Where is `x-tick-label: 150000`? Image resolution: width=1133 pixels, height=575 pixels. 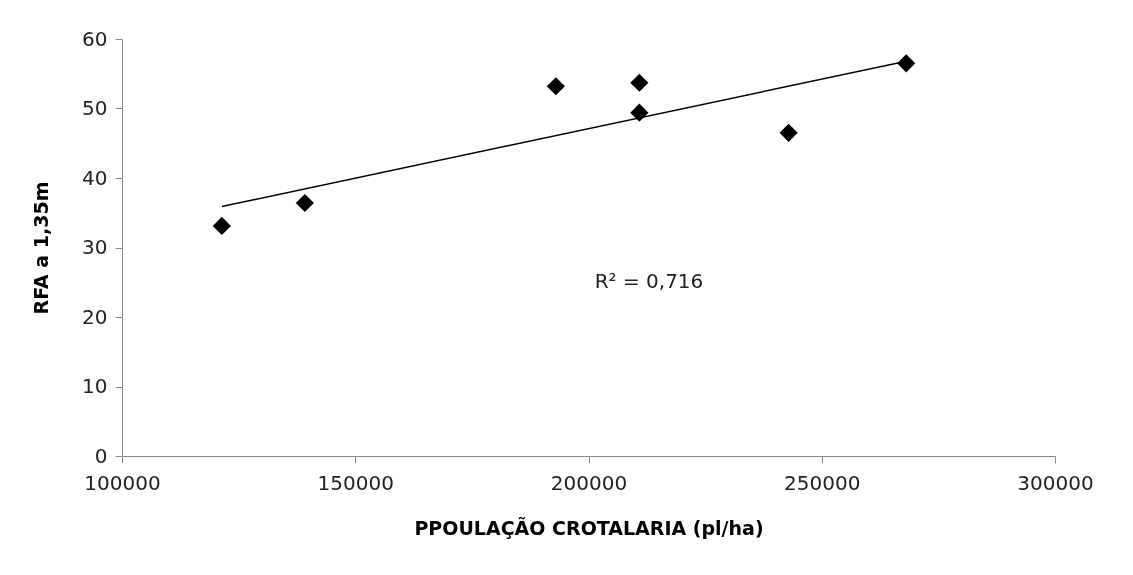 x-tick-label: 150000 is located at coordinates (355, 482).